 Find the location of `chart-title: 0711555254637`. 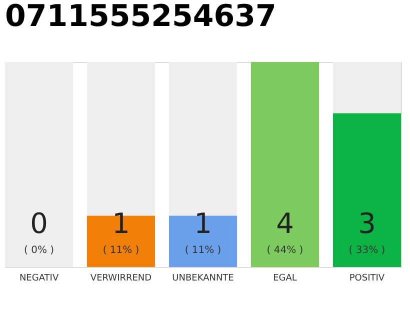

chart-title: 0711555254637 is located at coordinates (140, 17).